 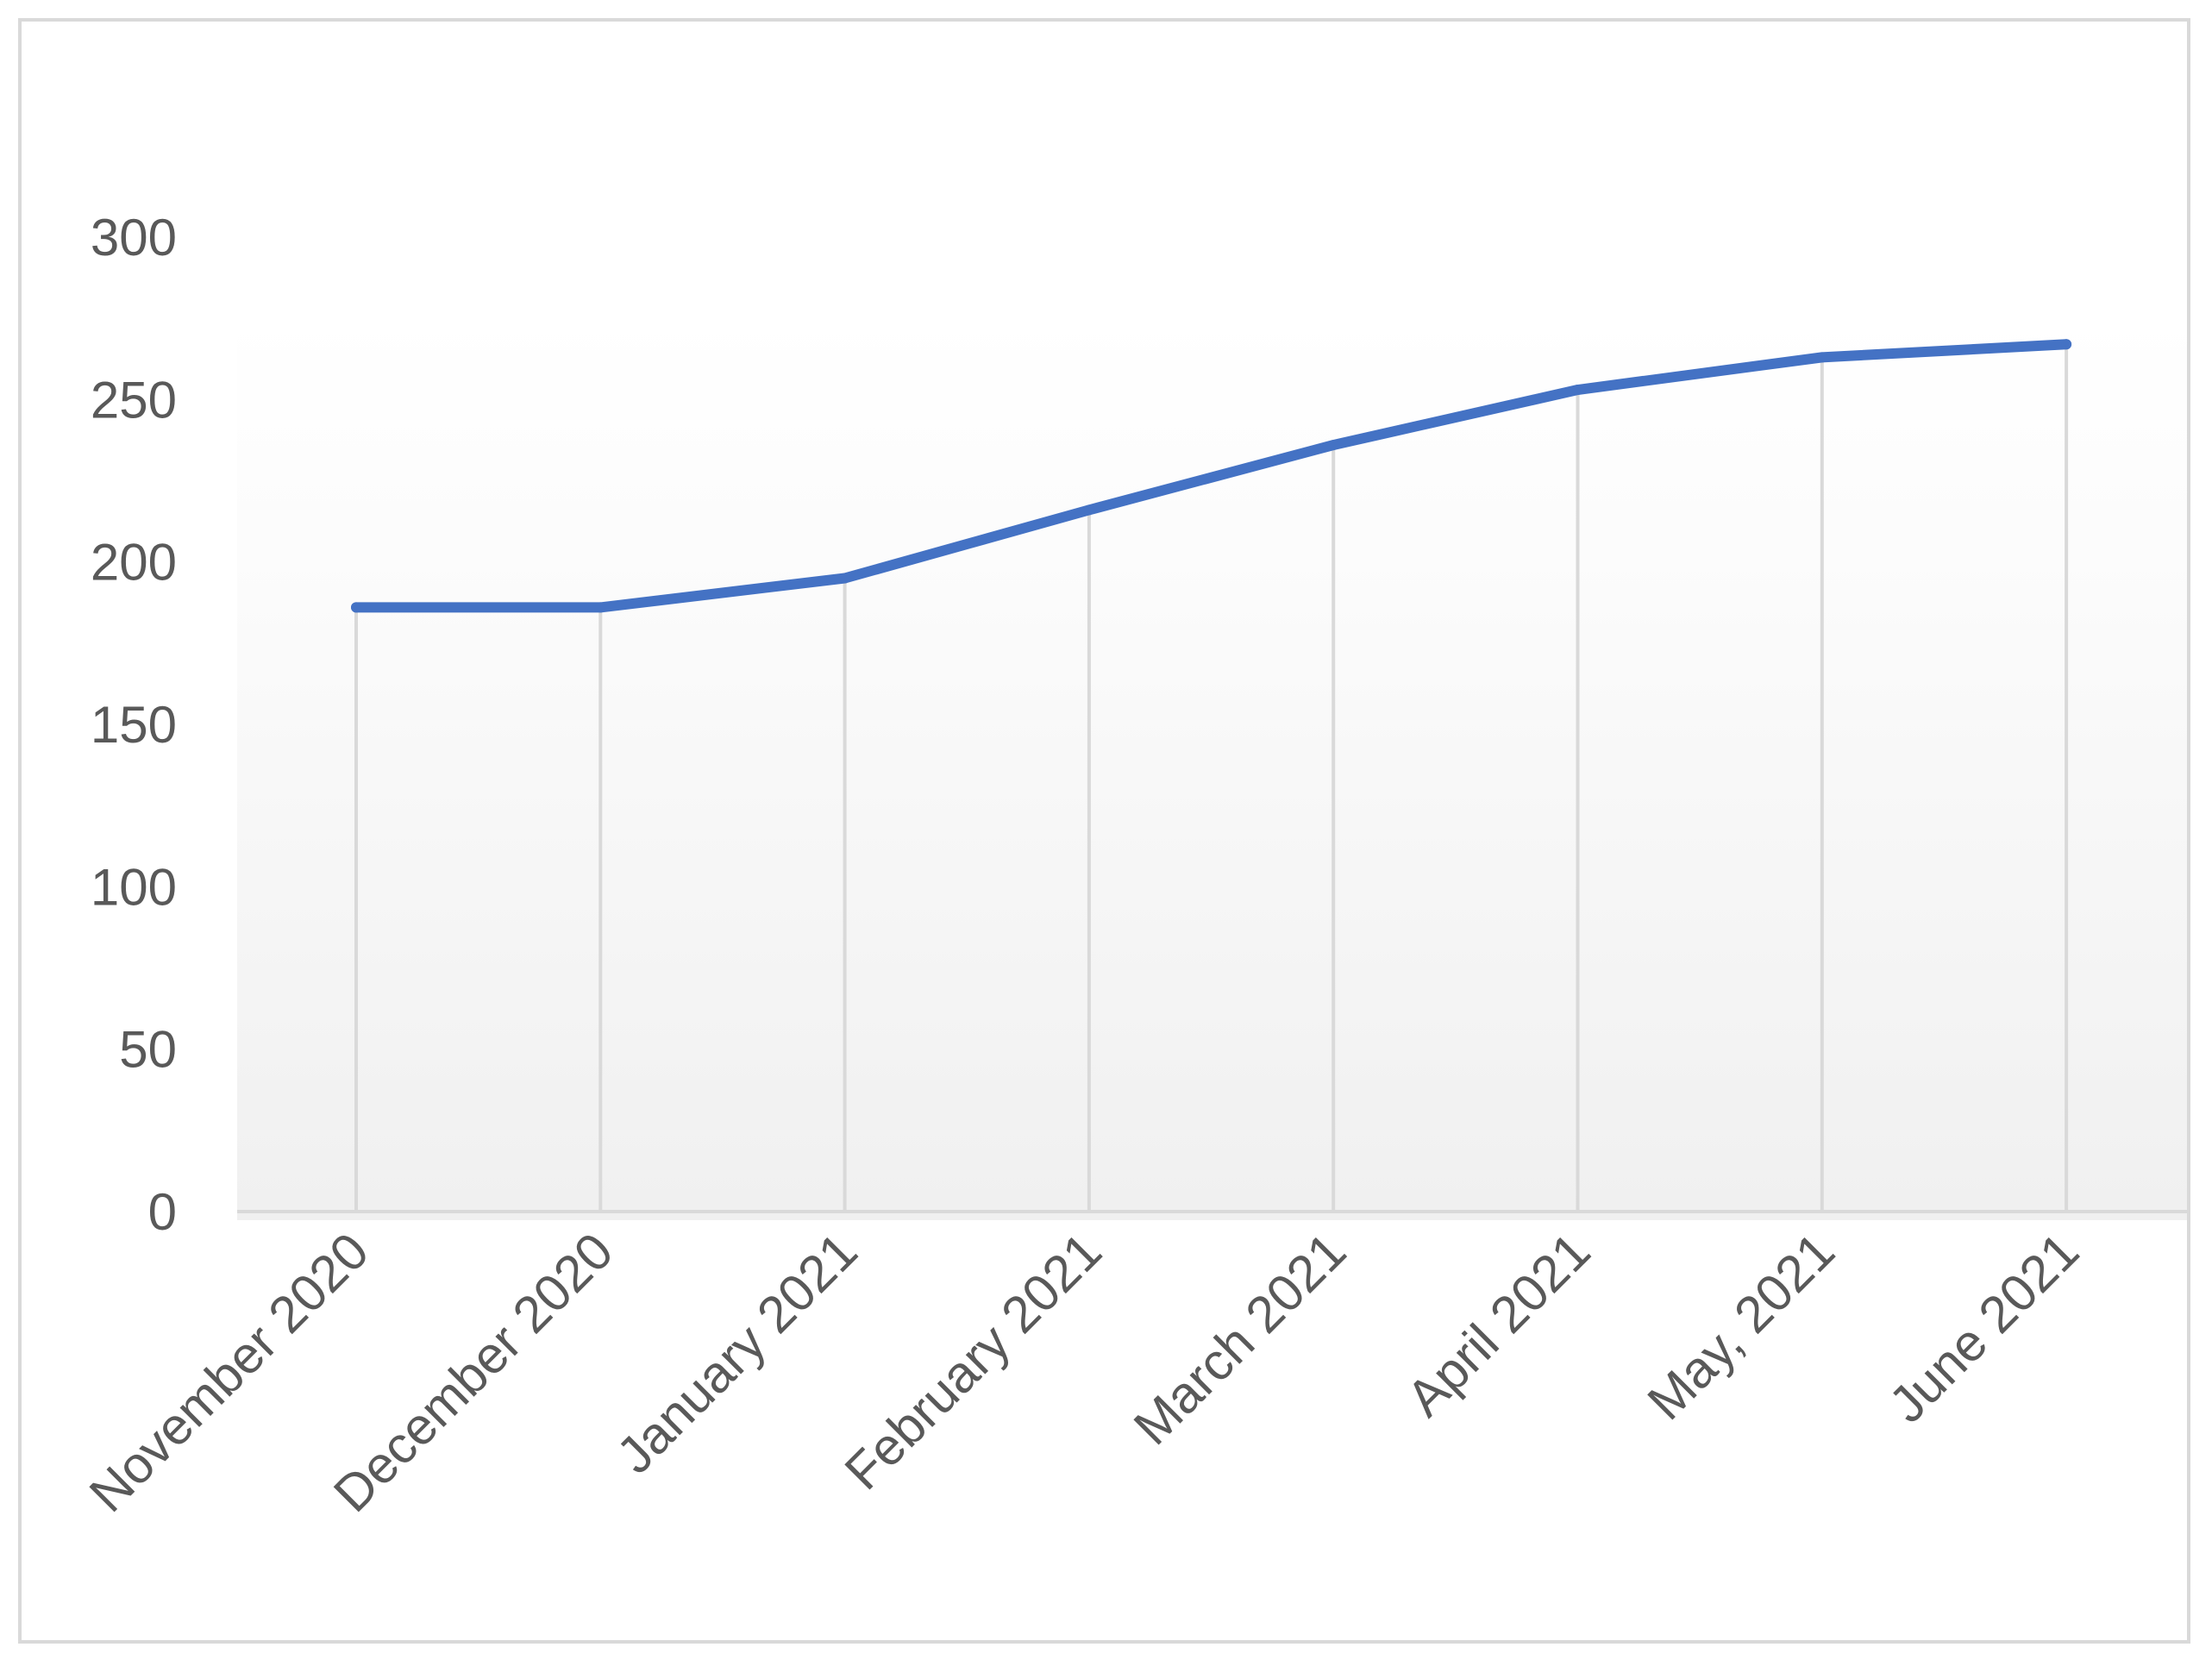 I want to click on x-tick-label: May, 2021, so click(x=1741, y=1327).